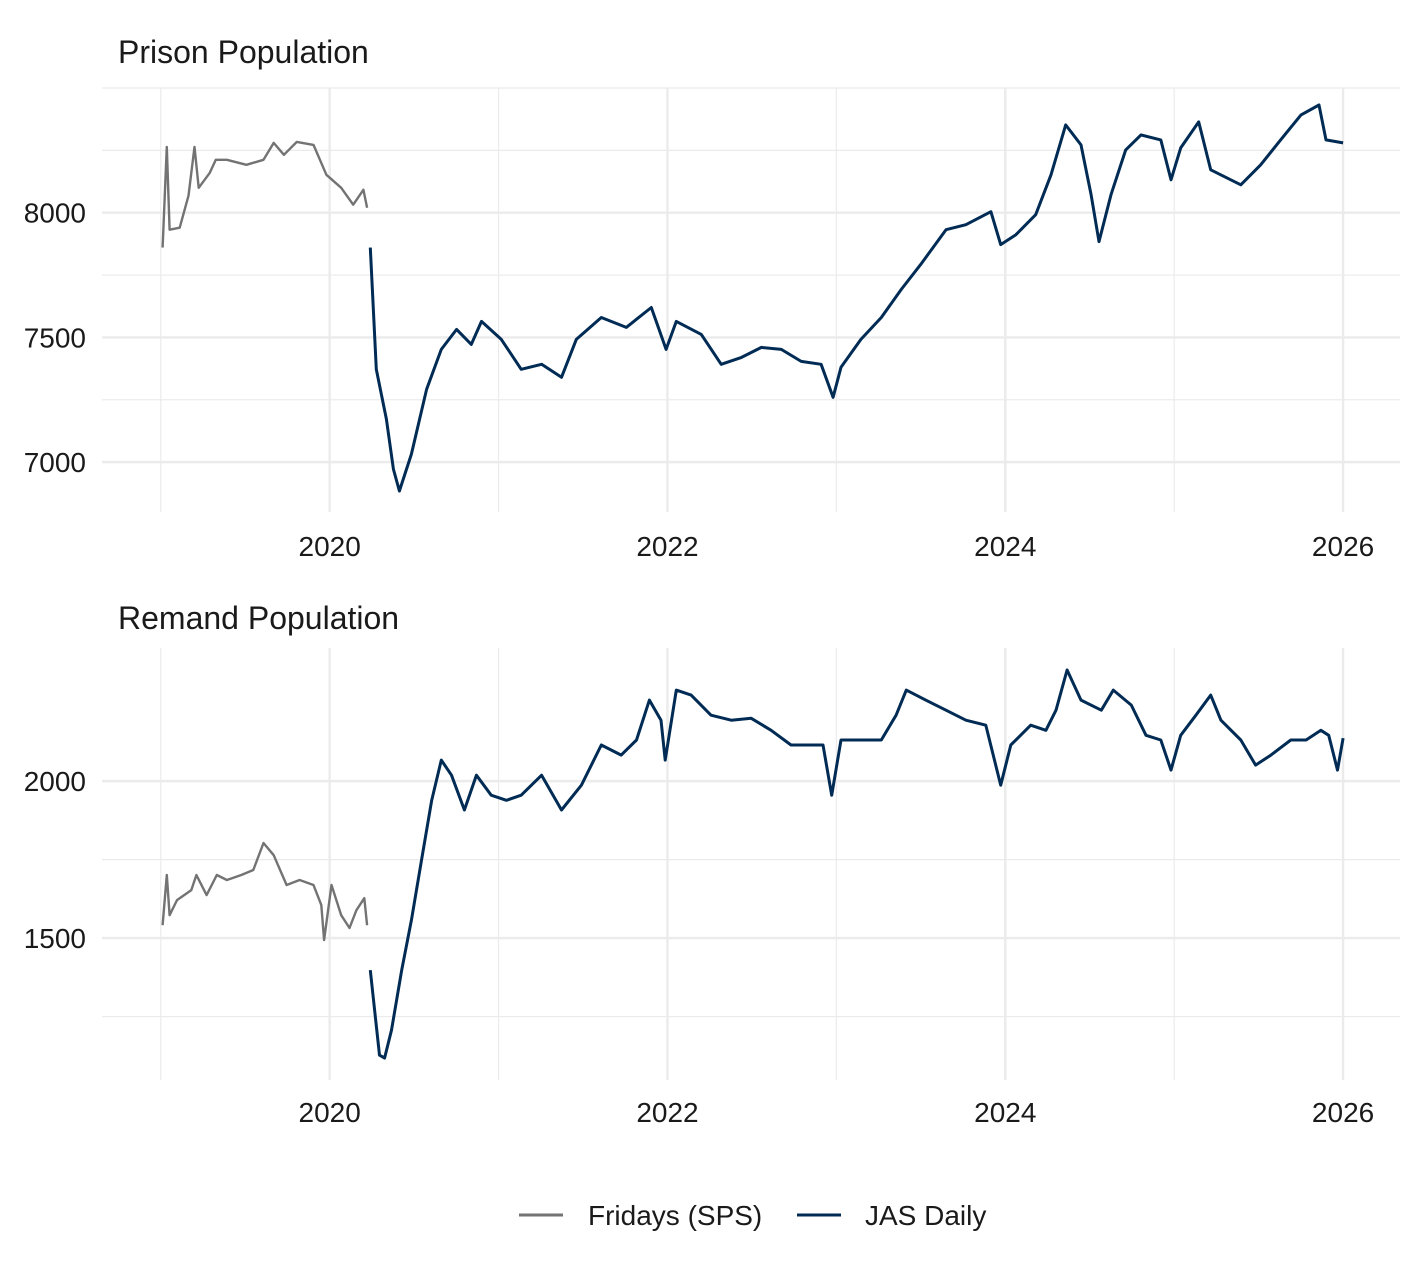 This screenshot has height=1278, width=1419. I want to click on y-tick-label: 8000, so click(55, 213).